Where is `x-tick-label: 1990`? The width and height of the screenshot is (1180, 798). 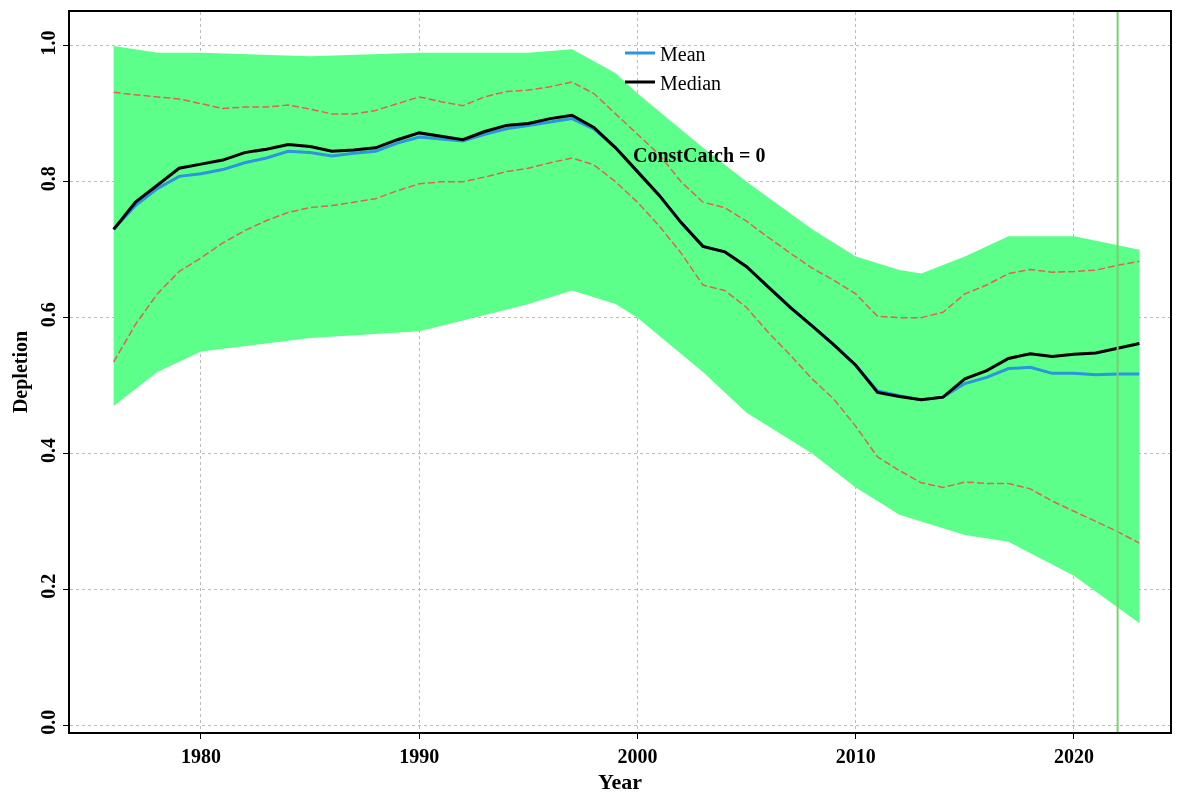 x-tick-label: 1990 is located at coordinates (419, 755).